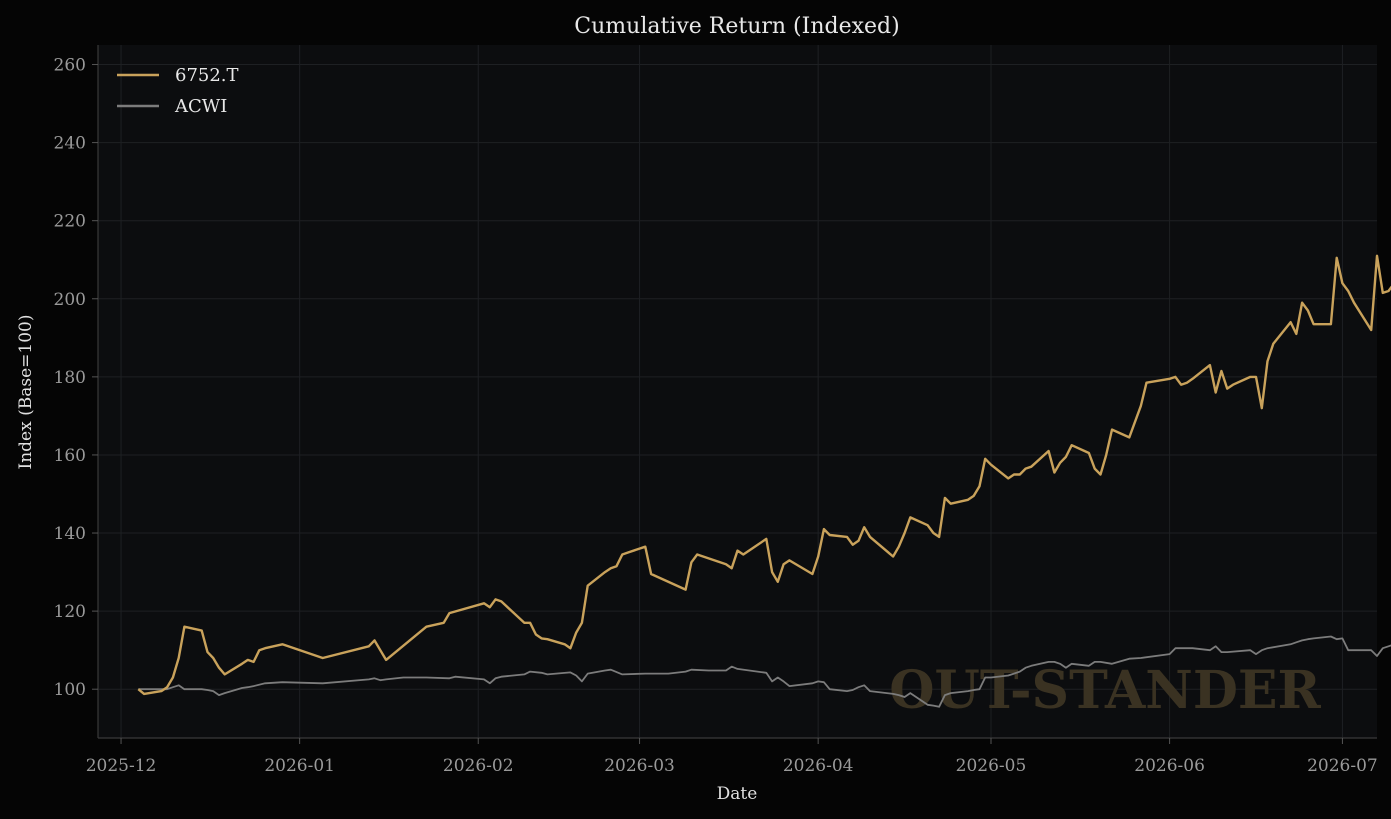 The height and width of the screenshot is (819, 1391). What do you see at coordinates (26, 392) in the screenshot?
I see `y-axis-label: Index (Base=100)` at bounding box center [26, 392].